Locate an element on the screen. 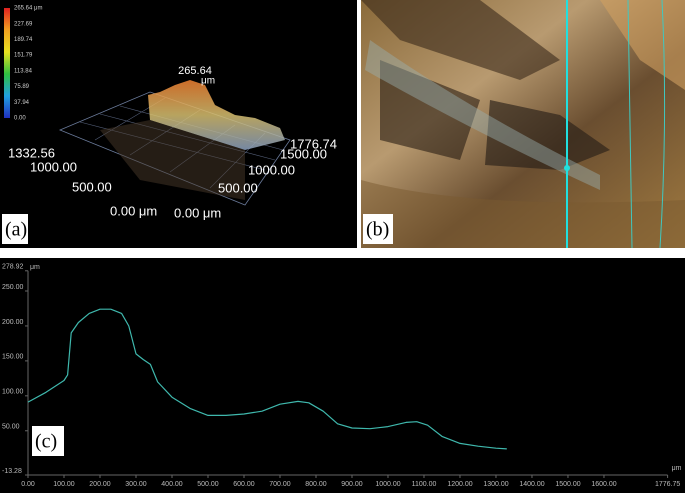 The height and width of the screenshot is (493, 685). colorbar is located at coordinates (7, 63).